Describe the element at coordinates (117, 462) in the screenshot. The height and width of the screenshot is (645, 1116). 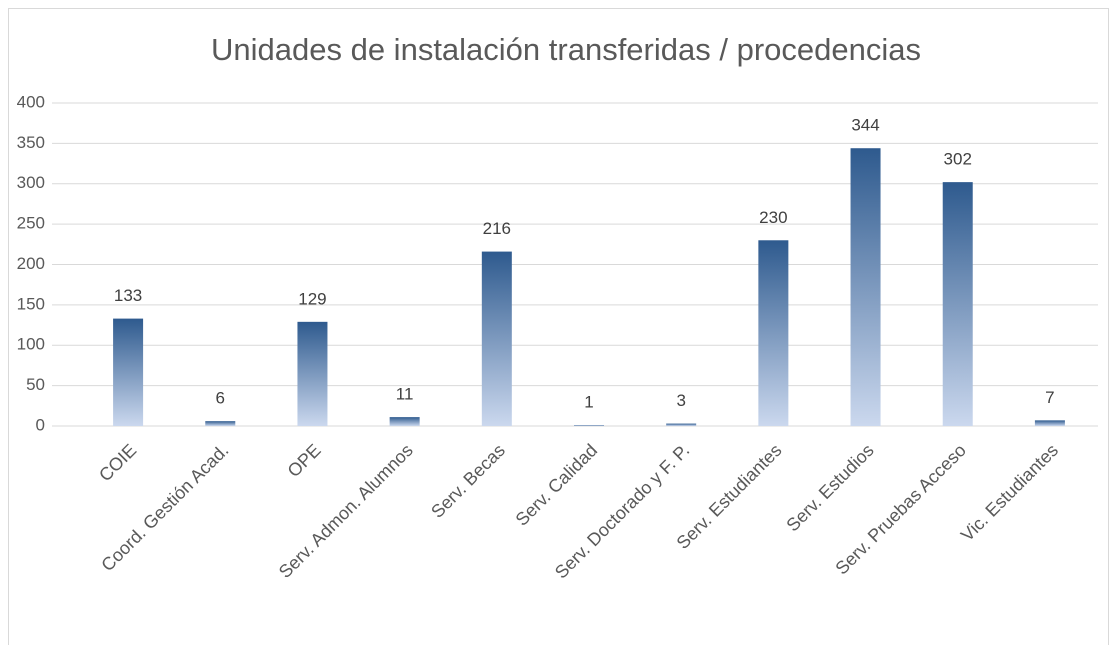
I see `x-tick-label: COIE` at that location.